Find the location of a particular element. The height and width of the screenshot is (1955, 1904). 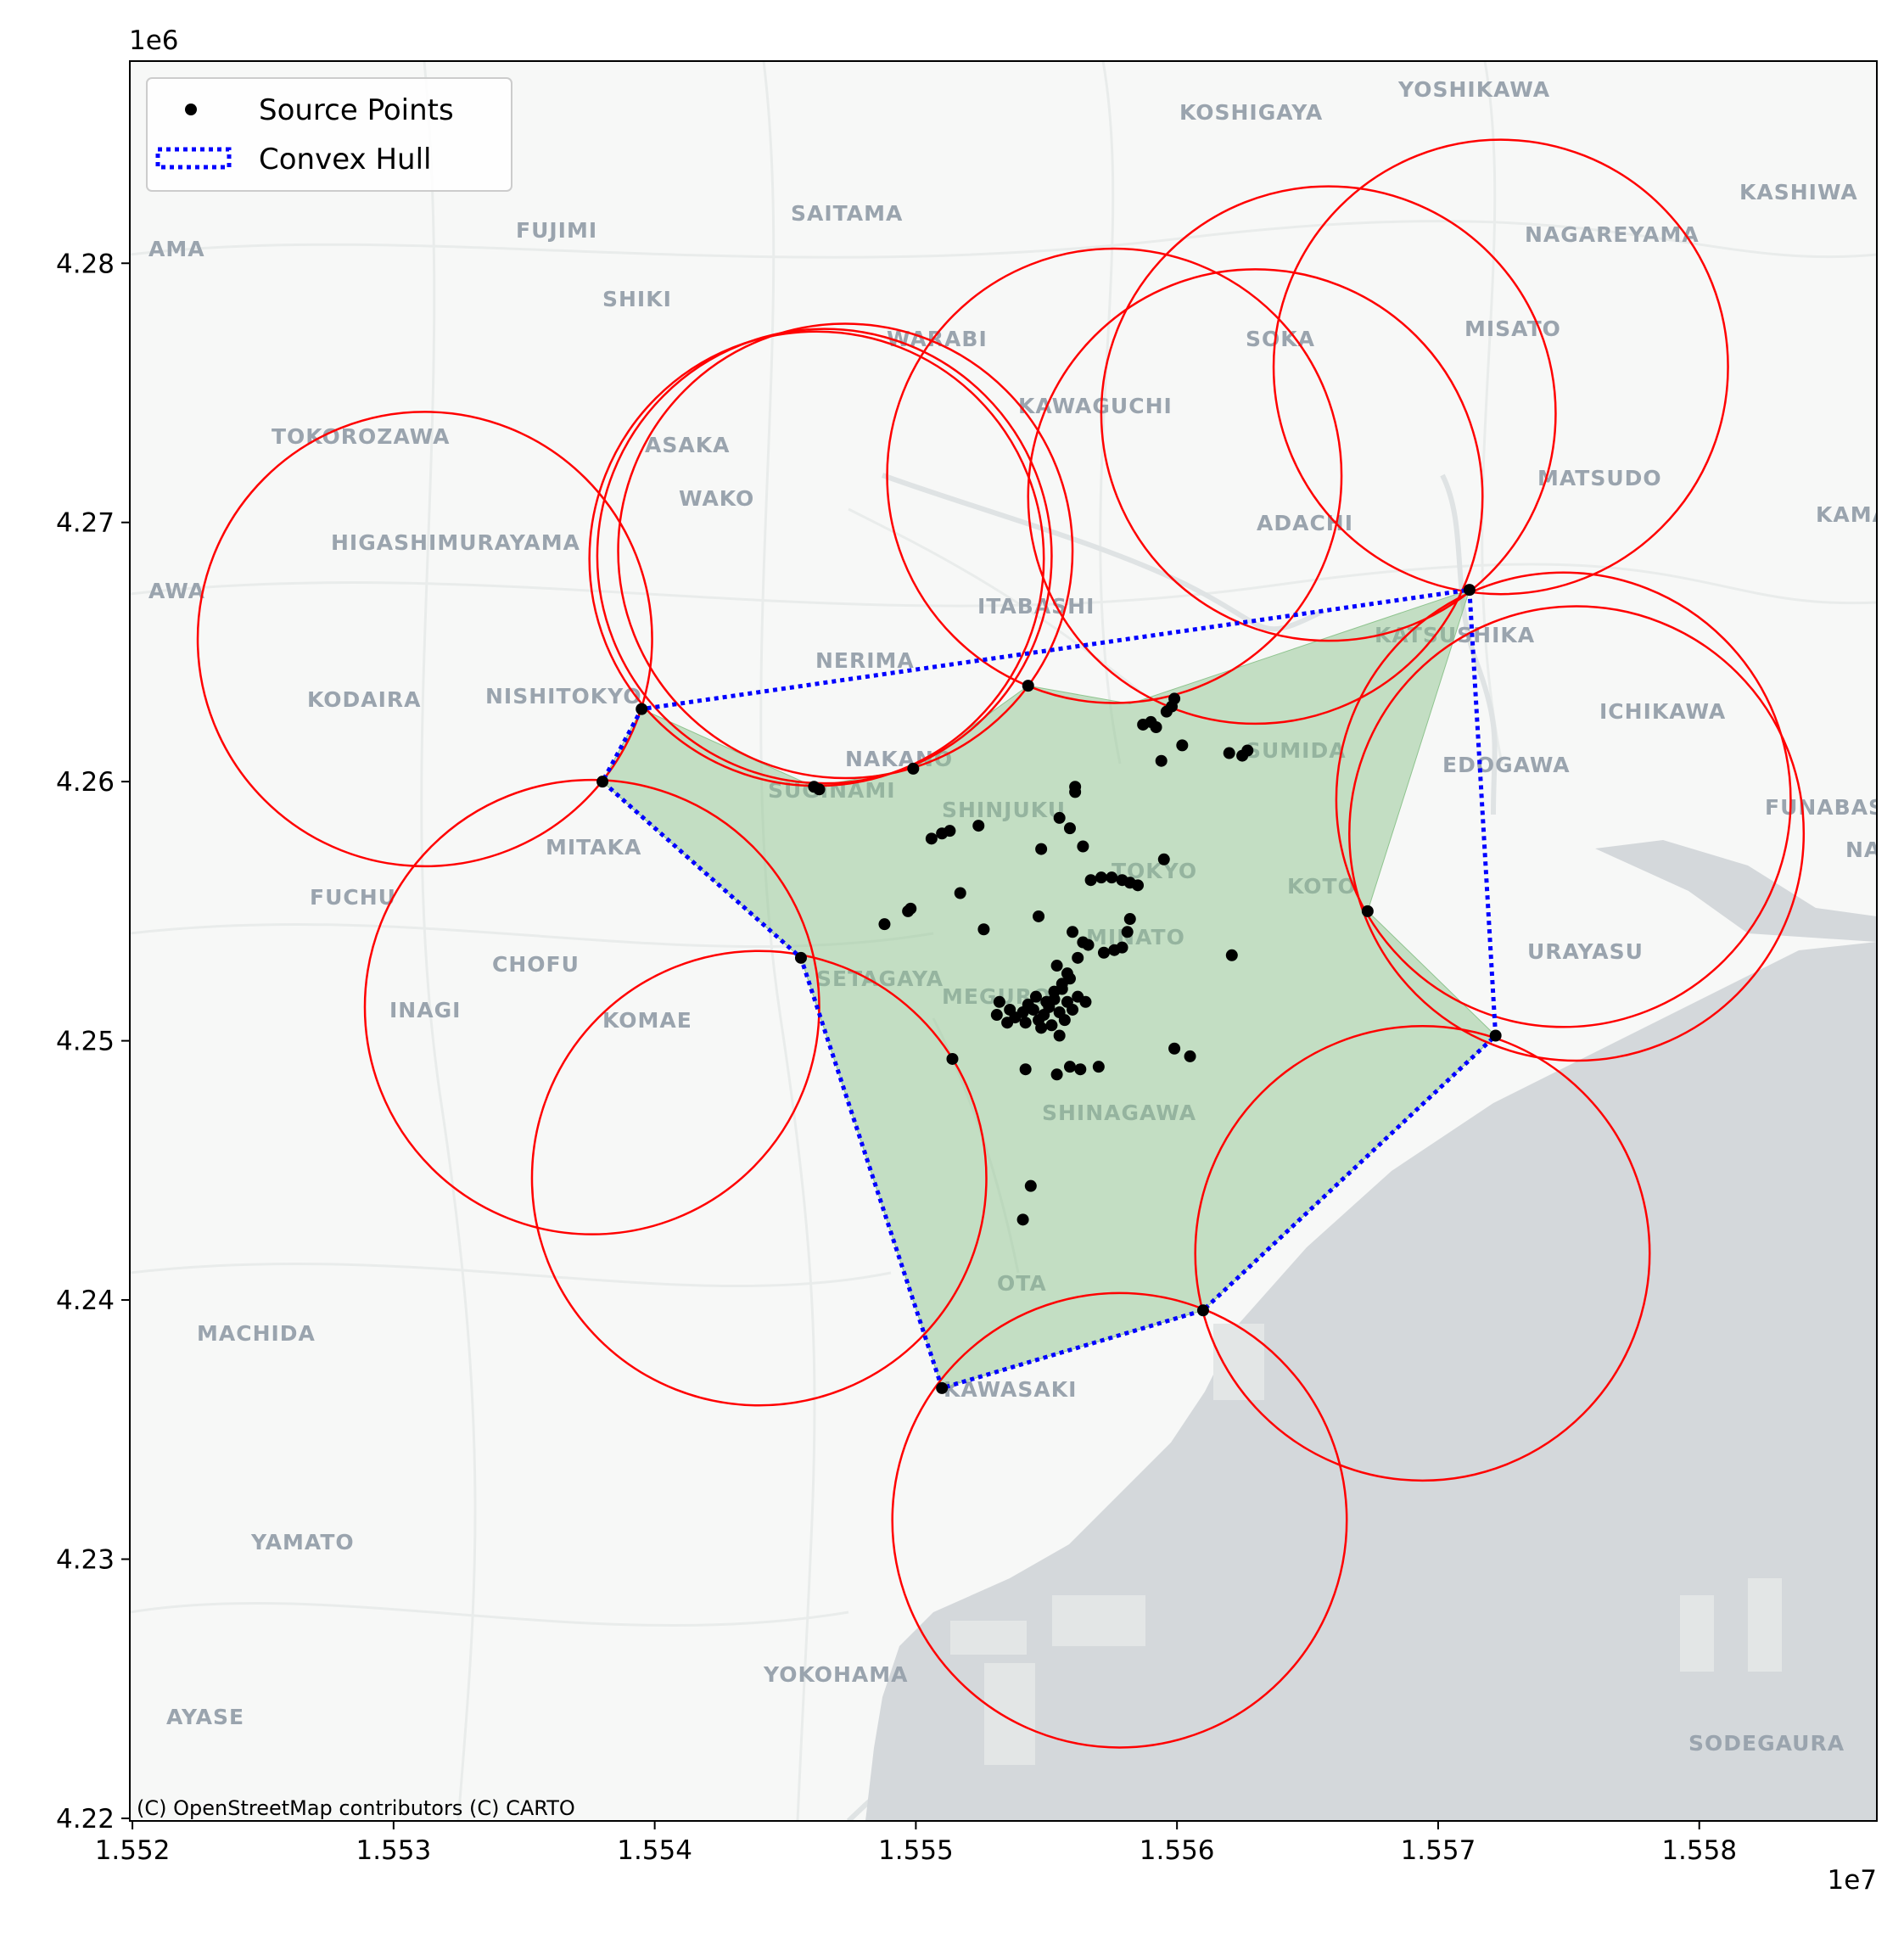

place-label: YOKOHAMA is located at coordinates (835, 1674).